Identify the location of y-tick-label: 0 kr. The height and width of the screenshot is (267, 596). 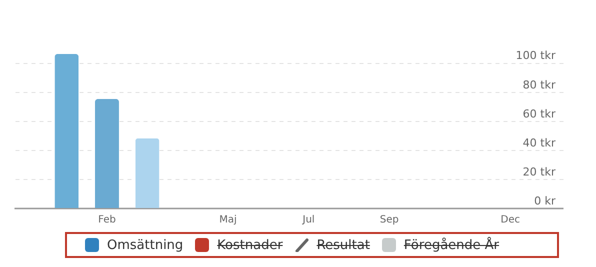
(545, 201).